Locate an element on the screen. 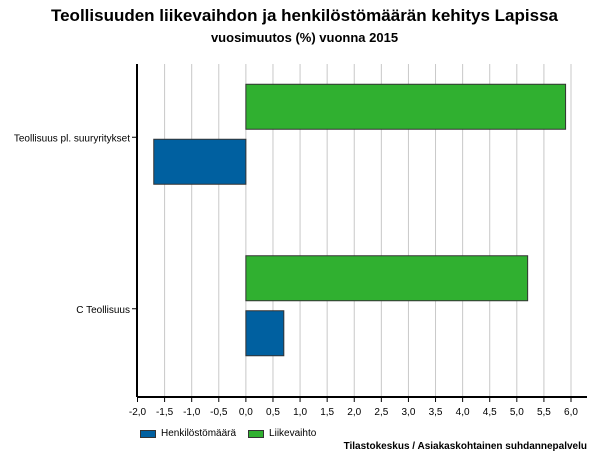 The image size is (609, 457). x-tick-label: 1,0 is located at coordinates (300, 412).